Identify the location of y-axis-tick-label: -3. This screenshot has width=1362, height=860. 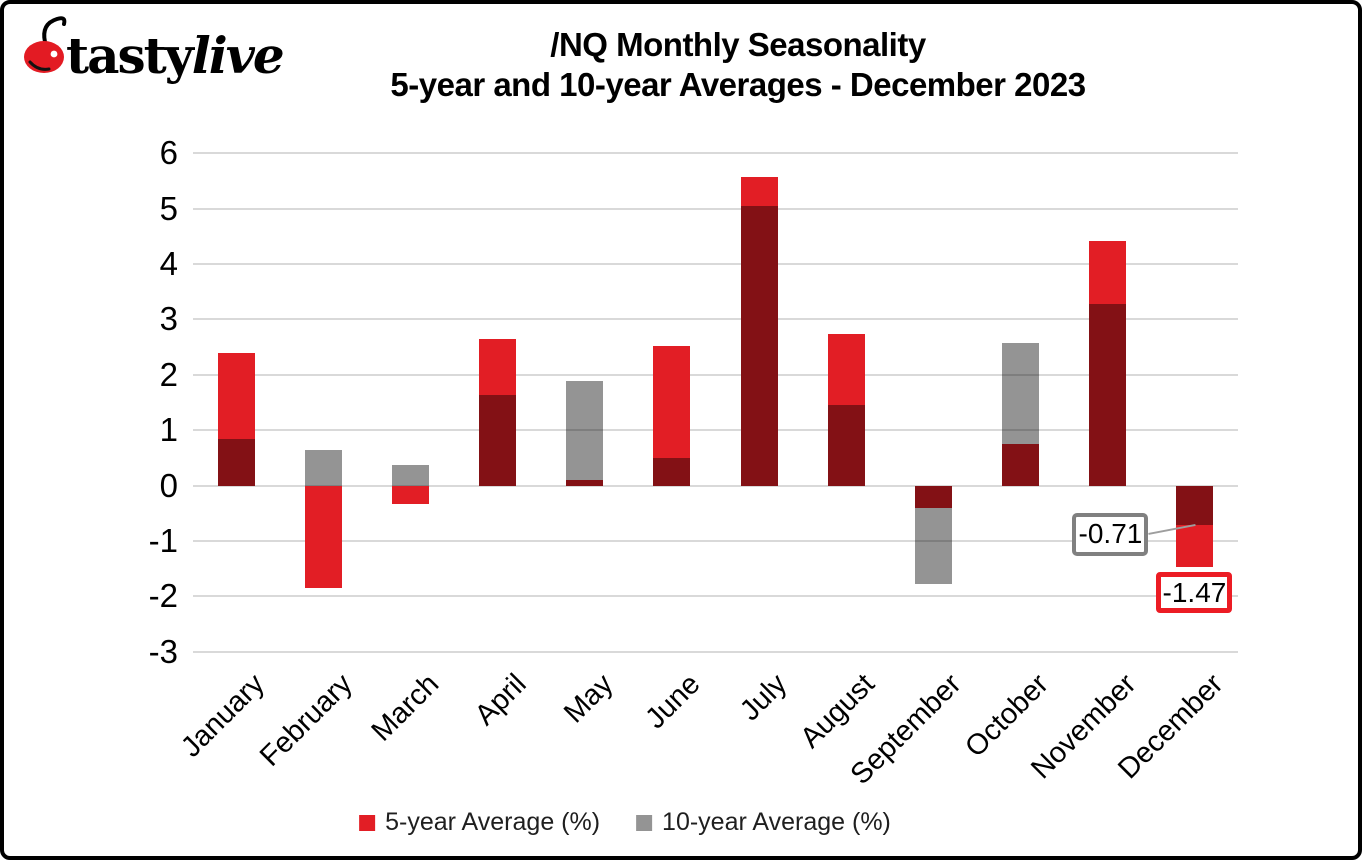
(163, 651).